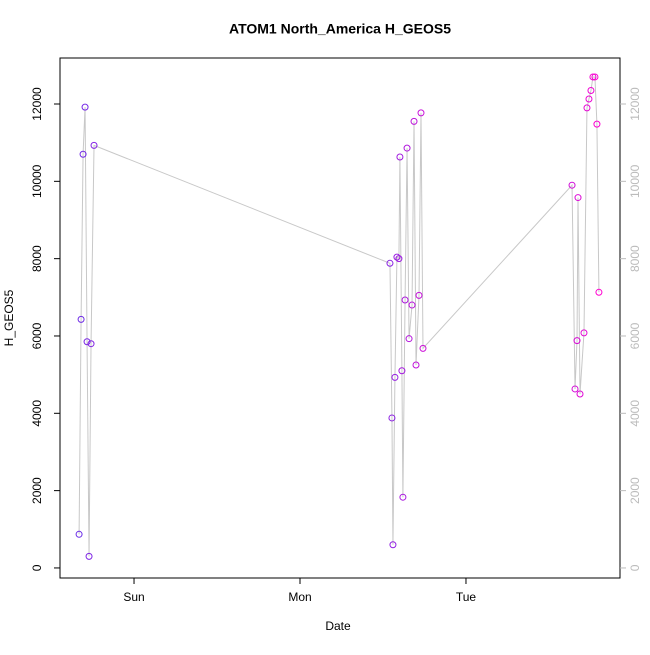 Image resolution: width=650 pixels, height=655 pixels. Describe the element at coordinates (635, 490) in the screenshot. I see `y2-tick-label: 2000` at that location.